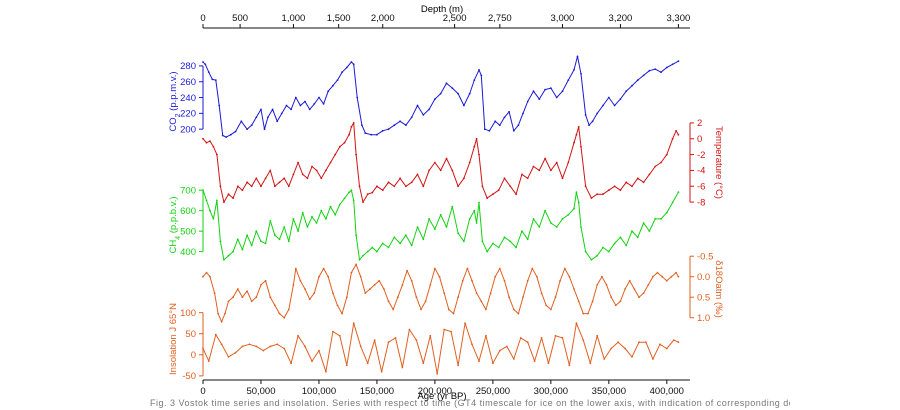 Image resolution: width=900 pixels, height=410 pixels. I want to click on age-tick-label: 250,000, so click(493, 391).